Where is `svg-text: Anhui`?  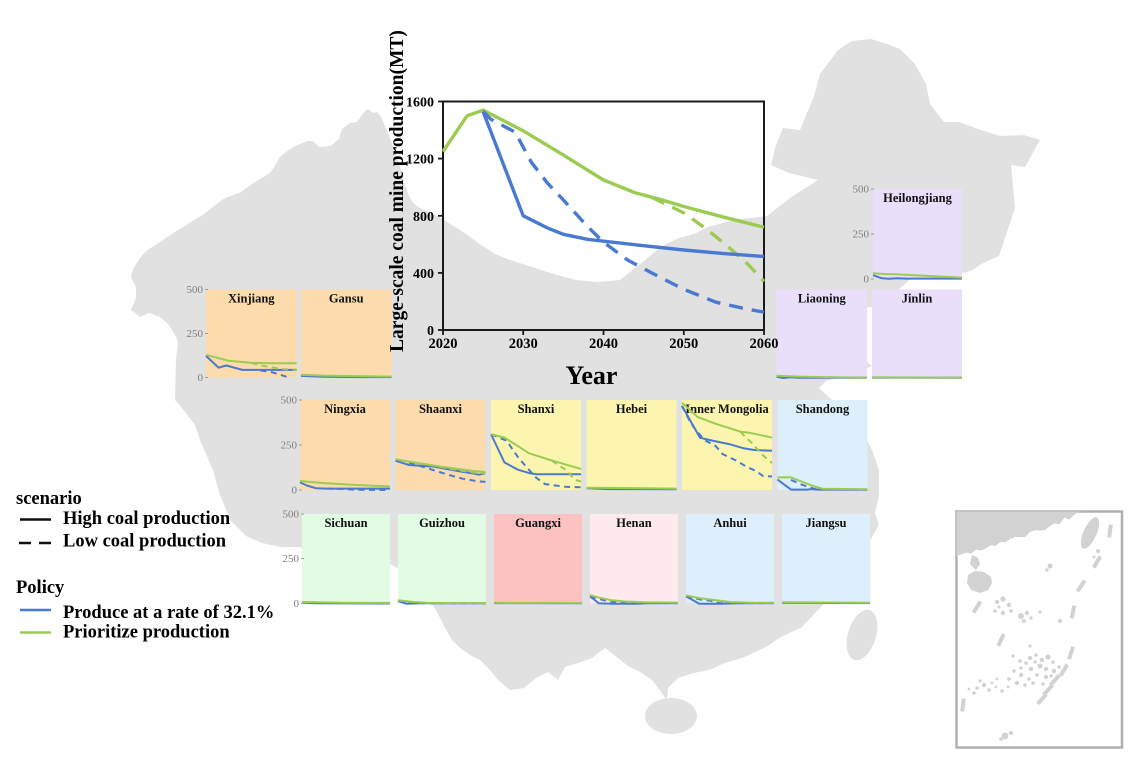 svg-text: Anhui is located at coordinates (730, 523).